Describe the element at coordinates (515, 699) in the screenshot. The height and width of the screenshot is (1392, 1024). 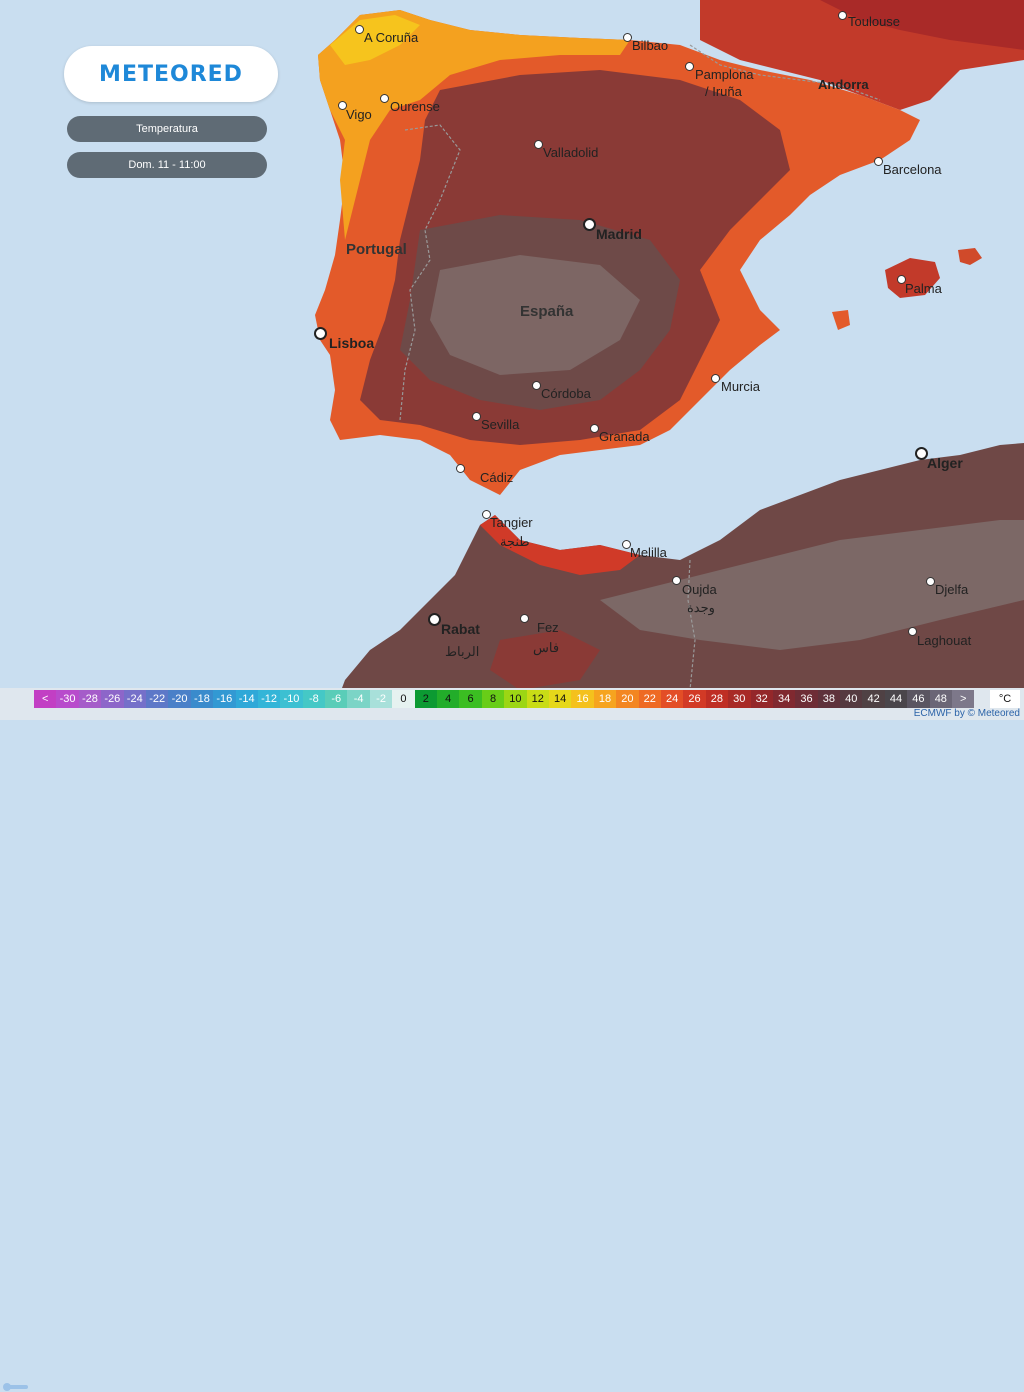
I see `legend-cell: 10` at that location.